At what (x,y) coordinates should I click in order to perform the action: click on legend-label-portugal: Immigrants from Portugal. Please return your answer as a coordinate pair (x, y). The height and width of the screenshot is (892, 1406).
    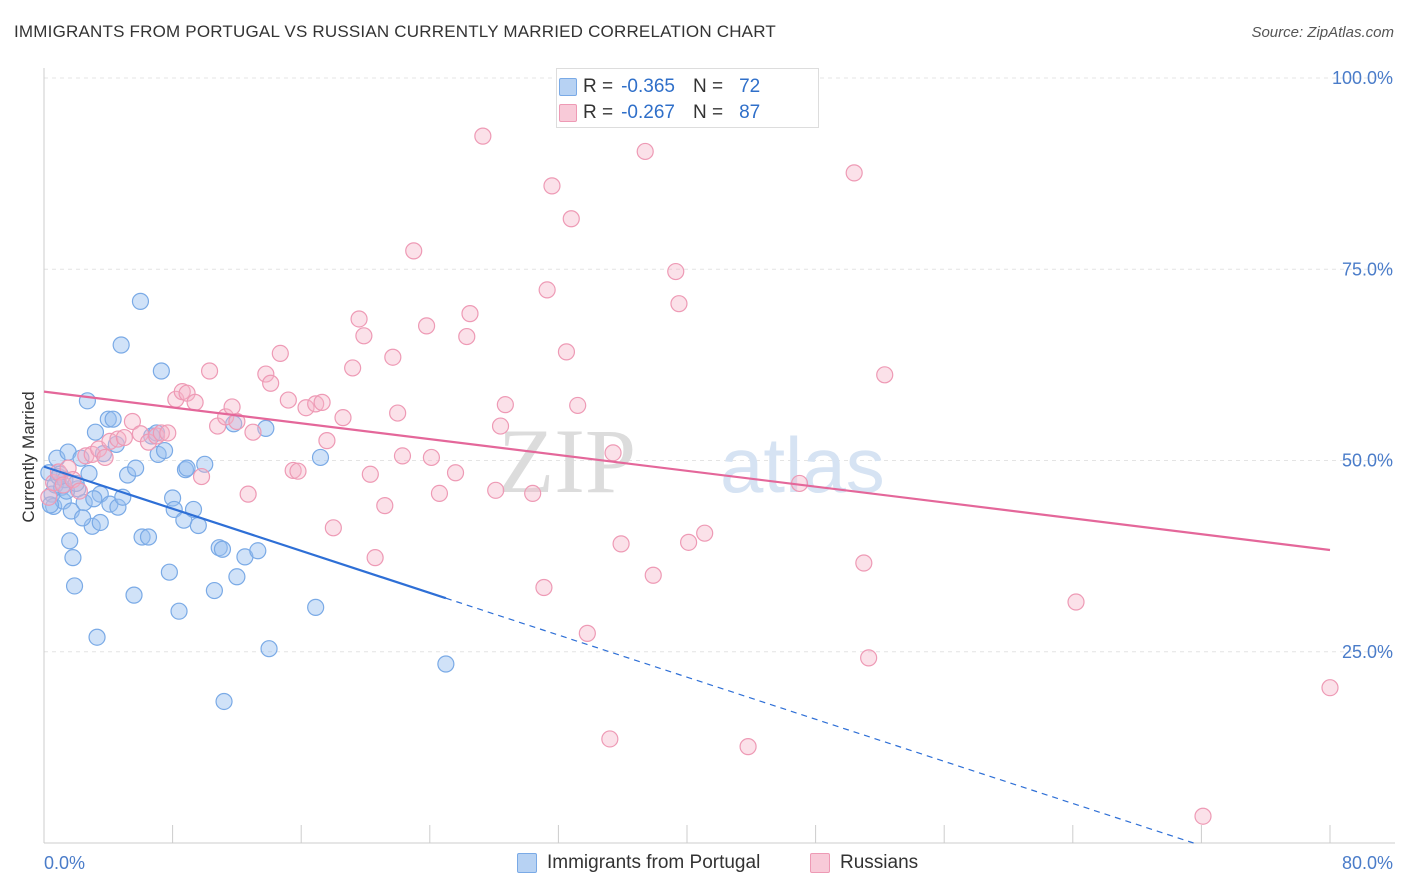
    Looking at the image, I should click on (654, 862).